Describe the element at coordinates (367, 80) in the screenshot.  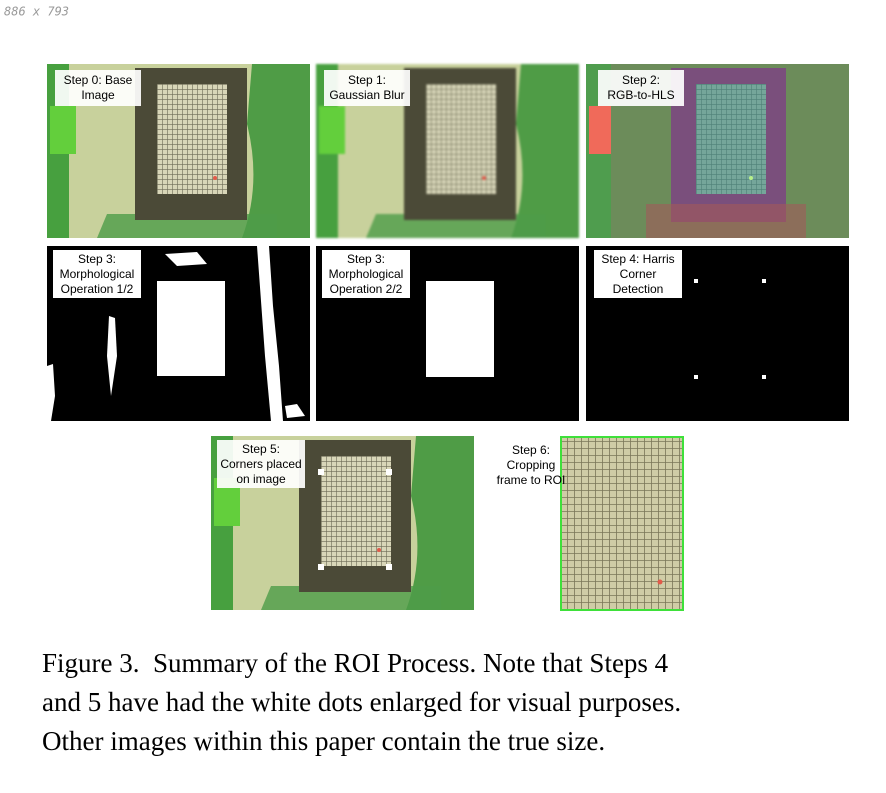
I see `panel-label: Step 1:` at that location.